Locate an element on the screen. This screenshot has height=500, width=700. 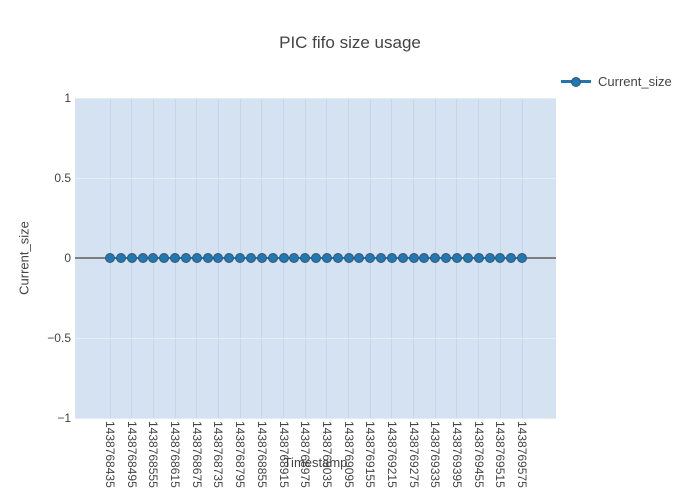
legend: Current_size is located at coordinates (616, 81).